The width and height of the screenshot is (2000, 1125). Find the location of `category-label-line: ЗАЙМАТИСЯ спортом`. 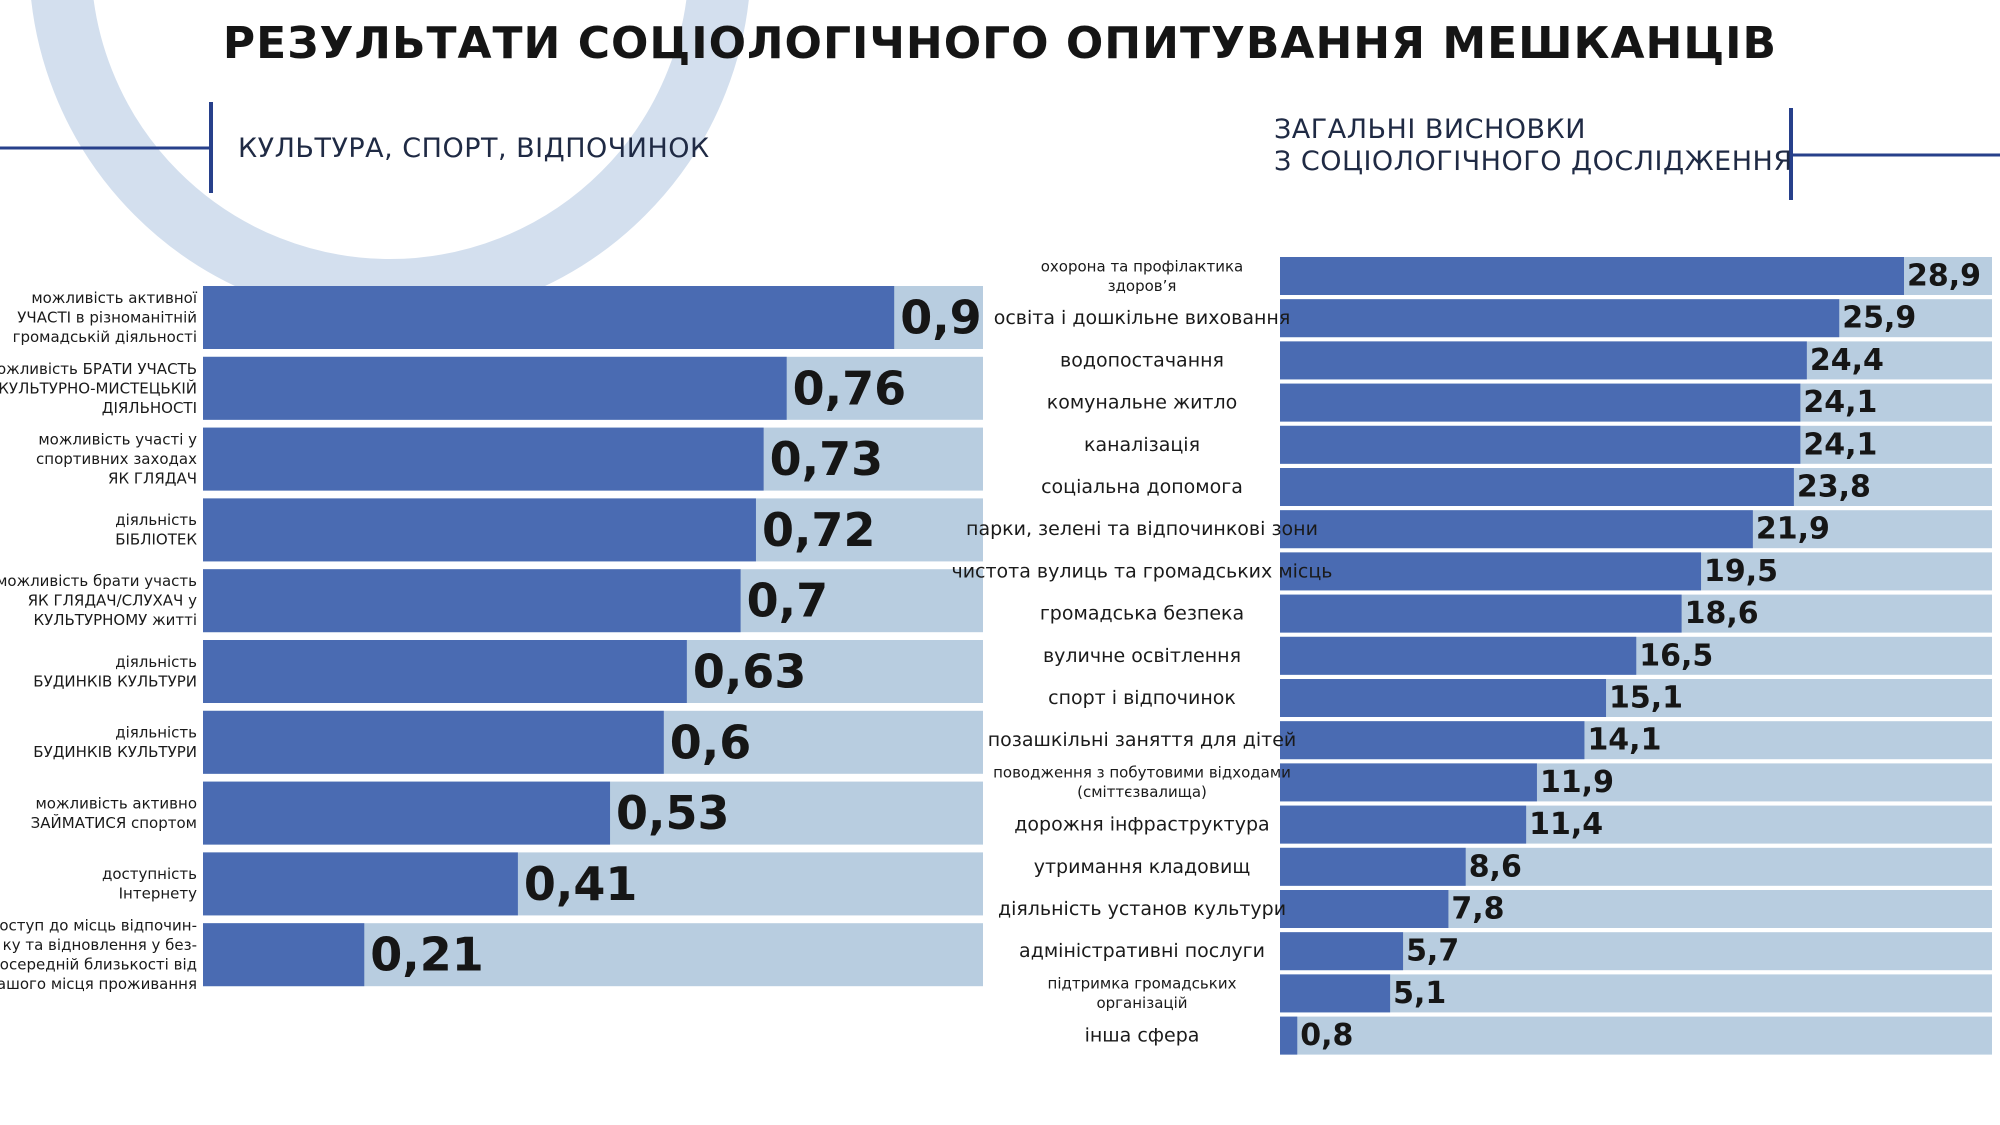

category-label-line: ЗАЙМАТИСЯ спортом is located at coordinates (114, 822).